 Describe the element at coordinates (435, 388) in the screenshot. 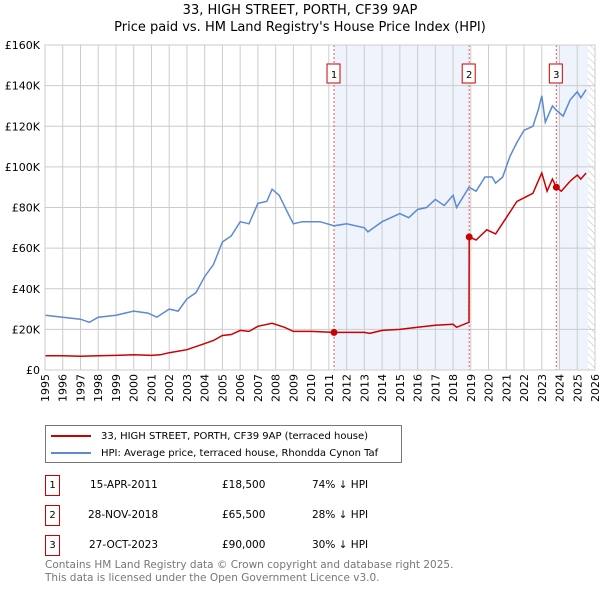

I see `x-tick-label: 2017` at that location.